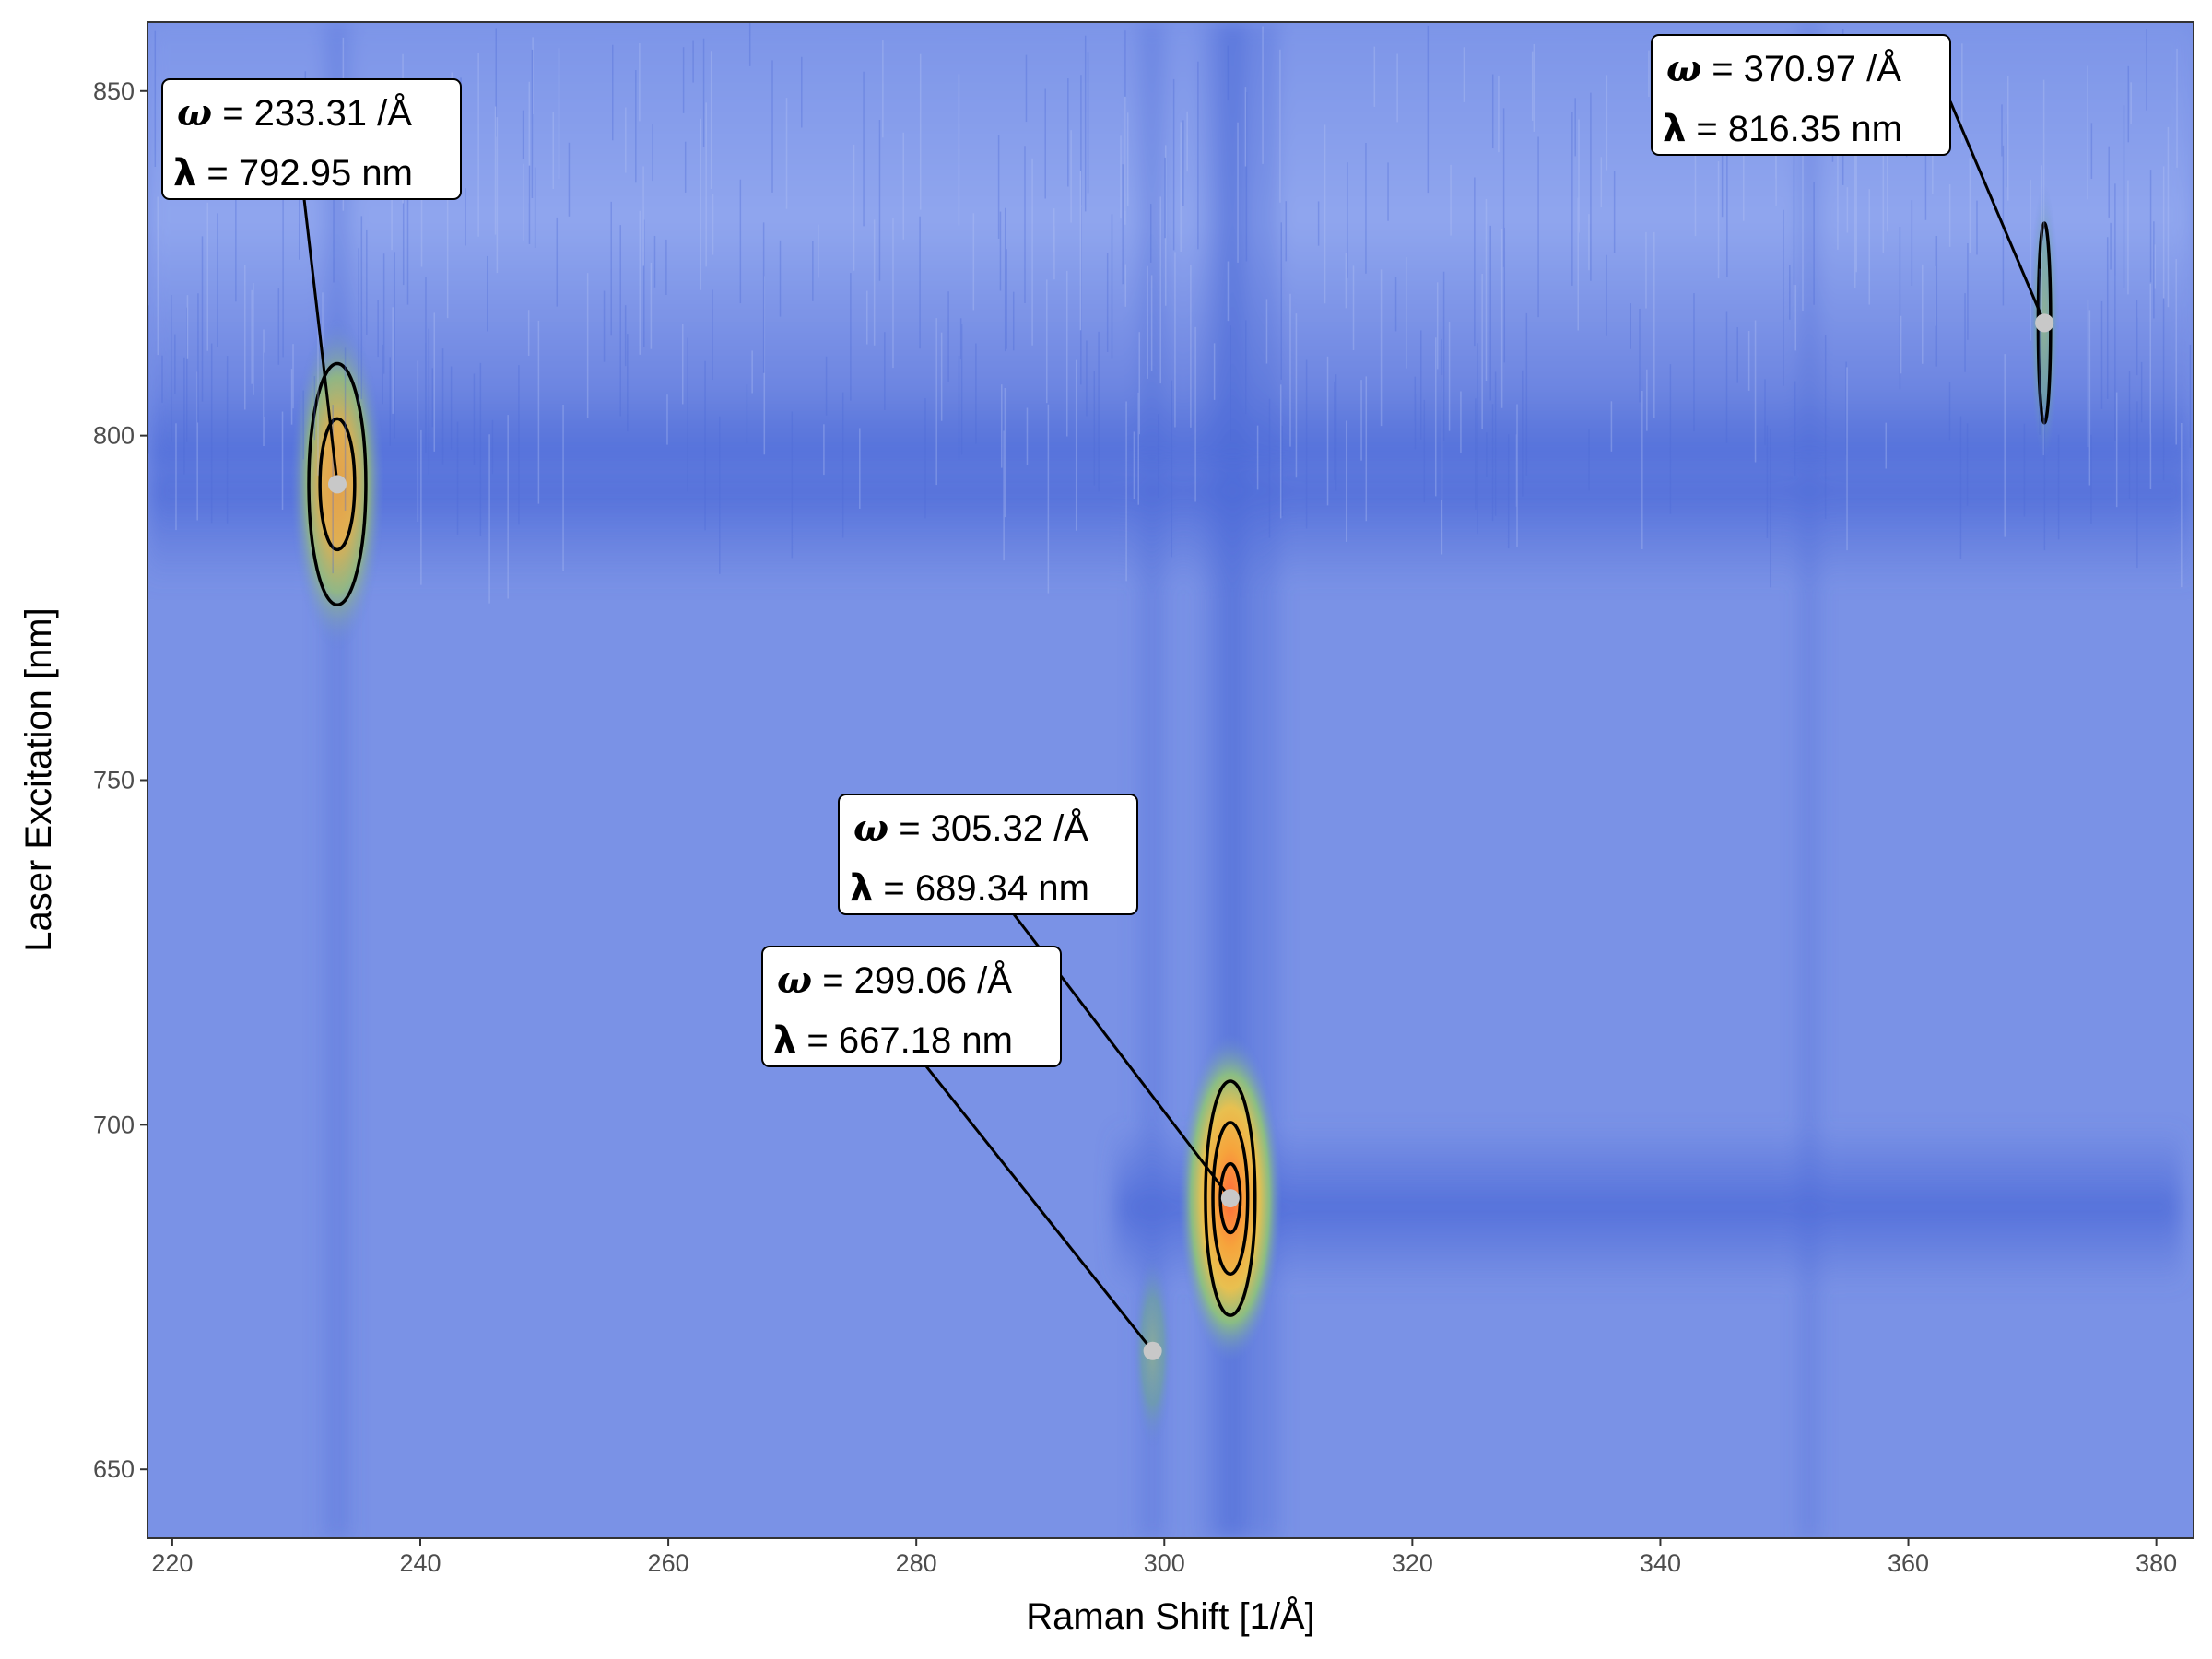 The width and height of the screenshot is (2212, 1659). Describe the element at coordinates (1170, 1616) in the screenshot. I see `x-axis-title: Raman Shift [1/Å]` at that location.